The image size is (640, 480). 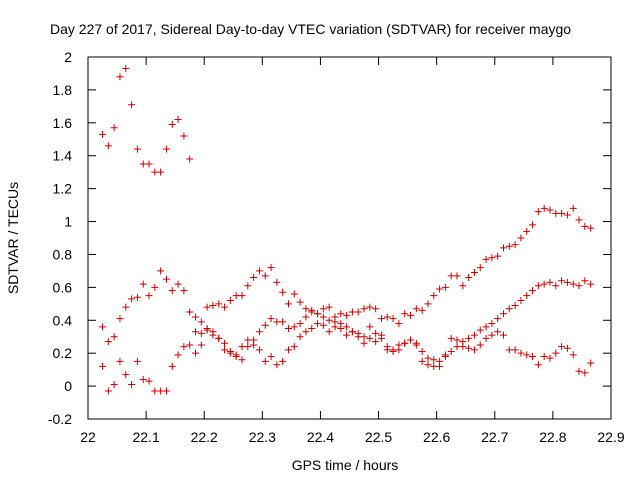 What do you see at coordinates (378, 437) in the screenshot?
I see `x-tick-label: 22.5` at bounding box center [378, 437].